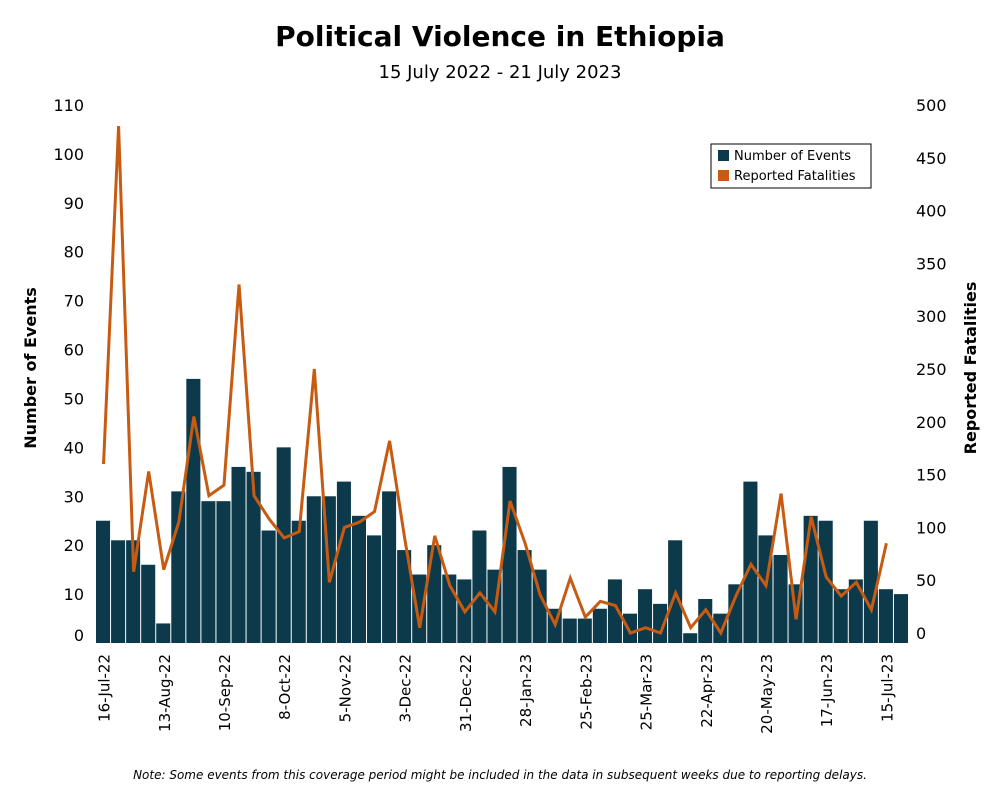  Describe the element at coordinates (74, 398) in the screenshot. I see `y-tick-label-left: 50` at that location.